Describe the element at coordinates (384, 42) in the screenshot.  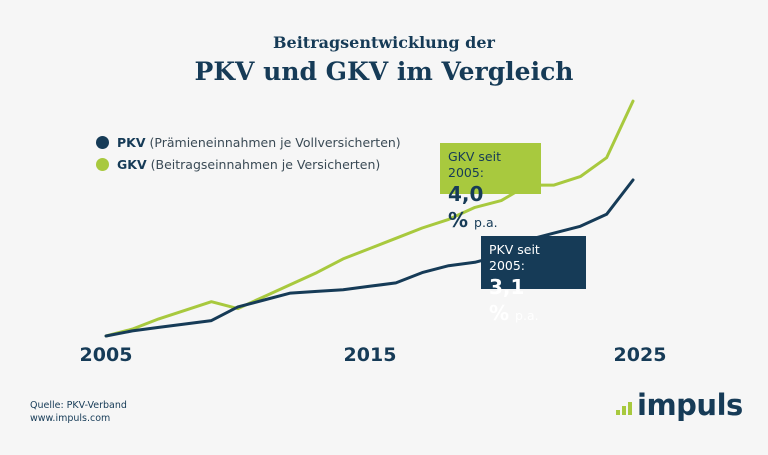
I see `chart-subtitle: Beitragsentwicklung der` at that location.